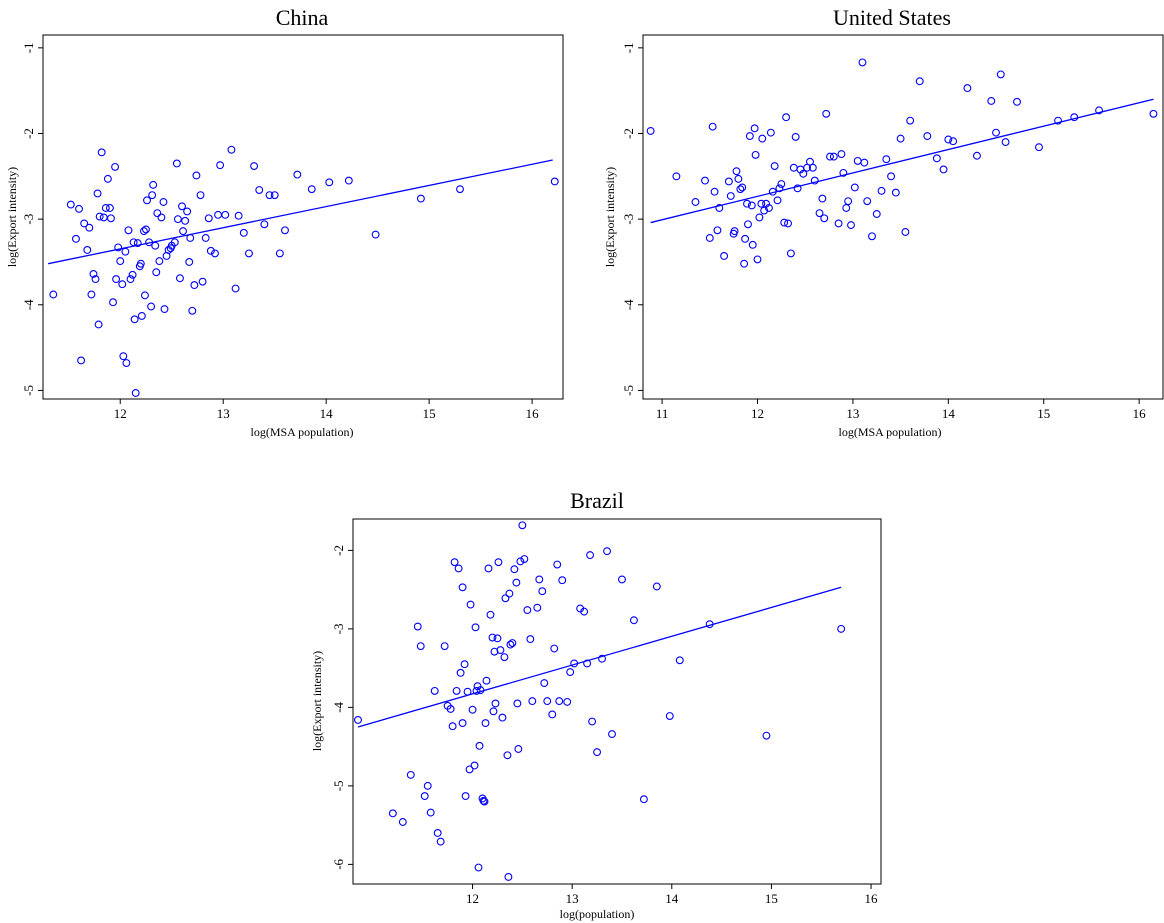  Describe the element at coordinates (597, 914) in the screenshot. I see `x-axis-label: log(population)` at that location.